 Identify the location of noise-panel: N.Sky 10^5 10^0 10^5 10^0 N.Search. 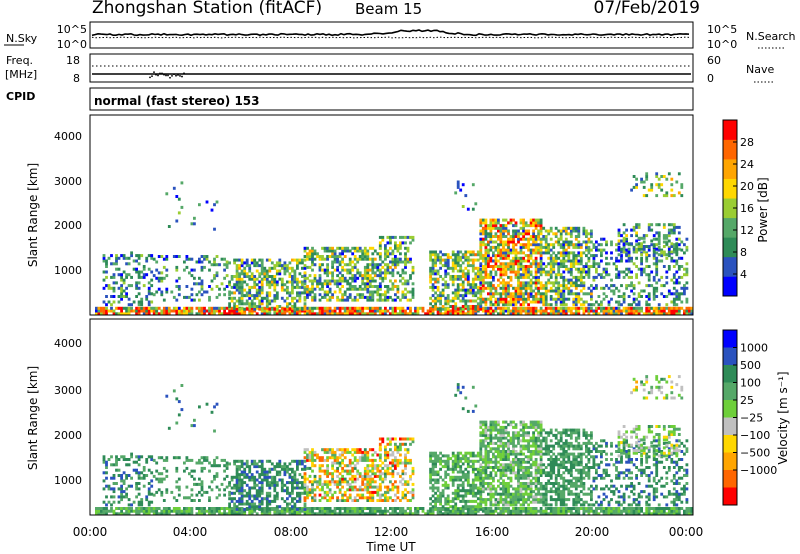
(400, 36).